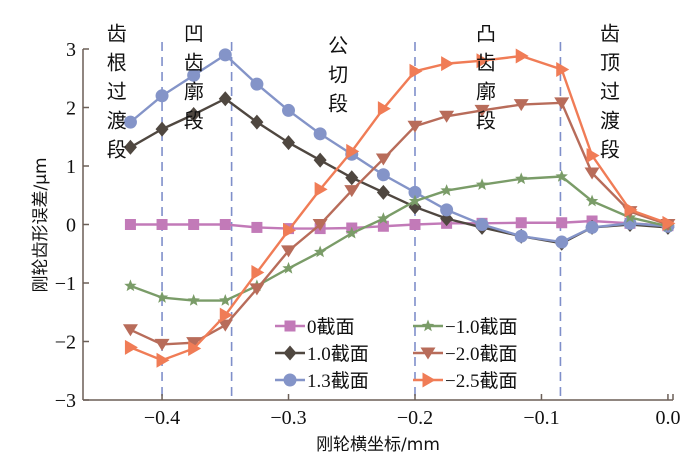 The height and width of the screenshot is (462, 700). I want to click on y-tick-label: 2, so click(71, 109).